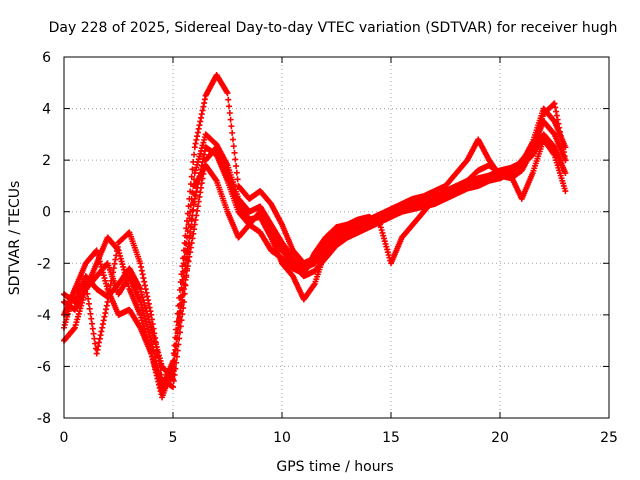 The width and height of the screenshot is (640, 480). I want to click on x-tick-label: 15, so click(391, 438).